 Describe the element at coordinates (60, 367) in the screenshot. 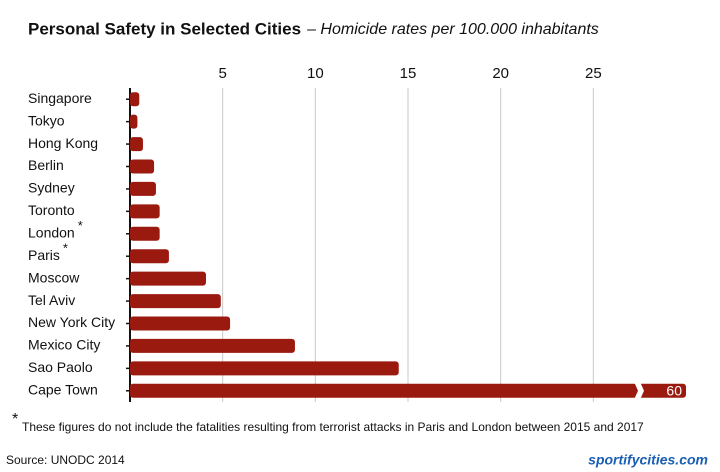

I see `y-tick-label: Sao Paolo` at that location.